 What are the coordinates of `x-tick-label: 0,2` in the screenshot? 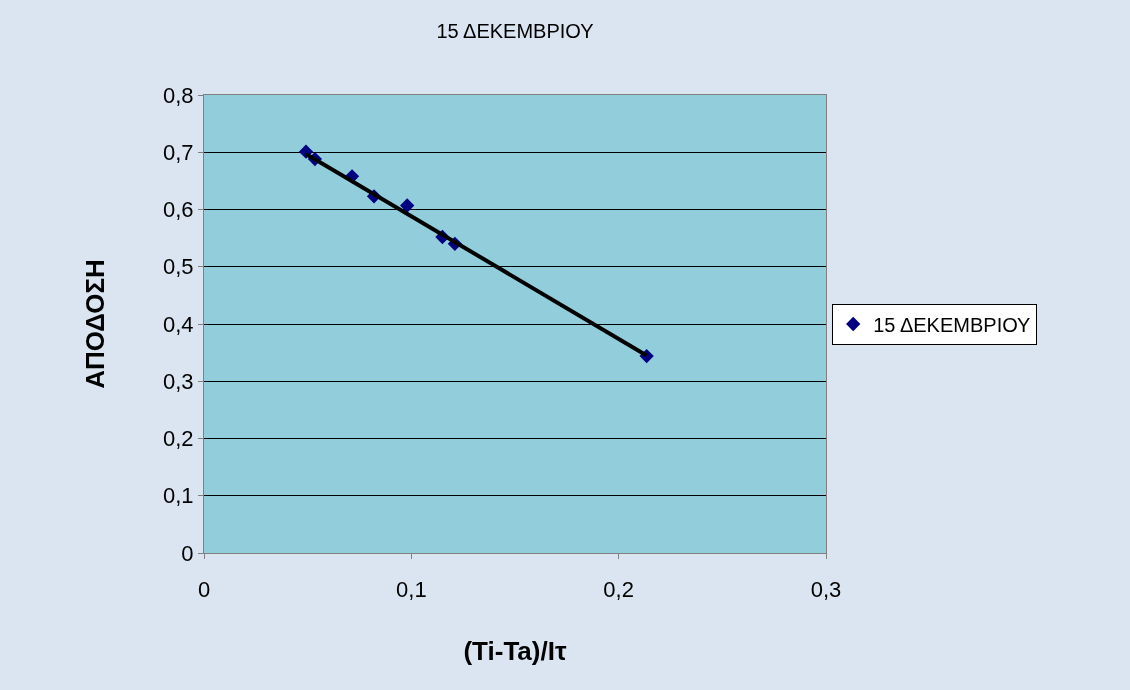 It's located at (618, 590).